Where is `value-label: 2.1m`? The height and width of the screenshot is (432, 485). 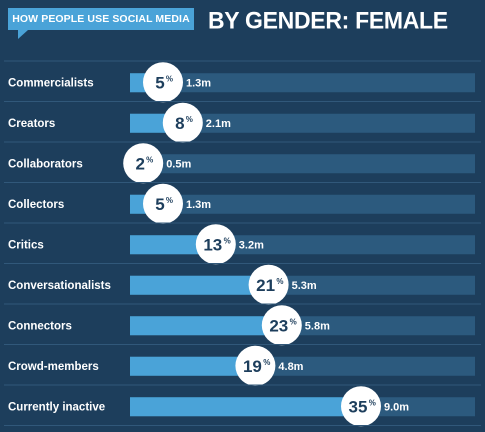
value-label: 2.1m is located at coordinates (218, 124).